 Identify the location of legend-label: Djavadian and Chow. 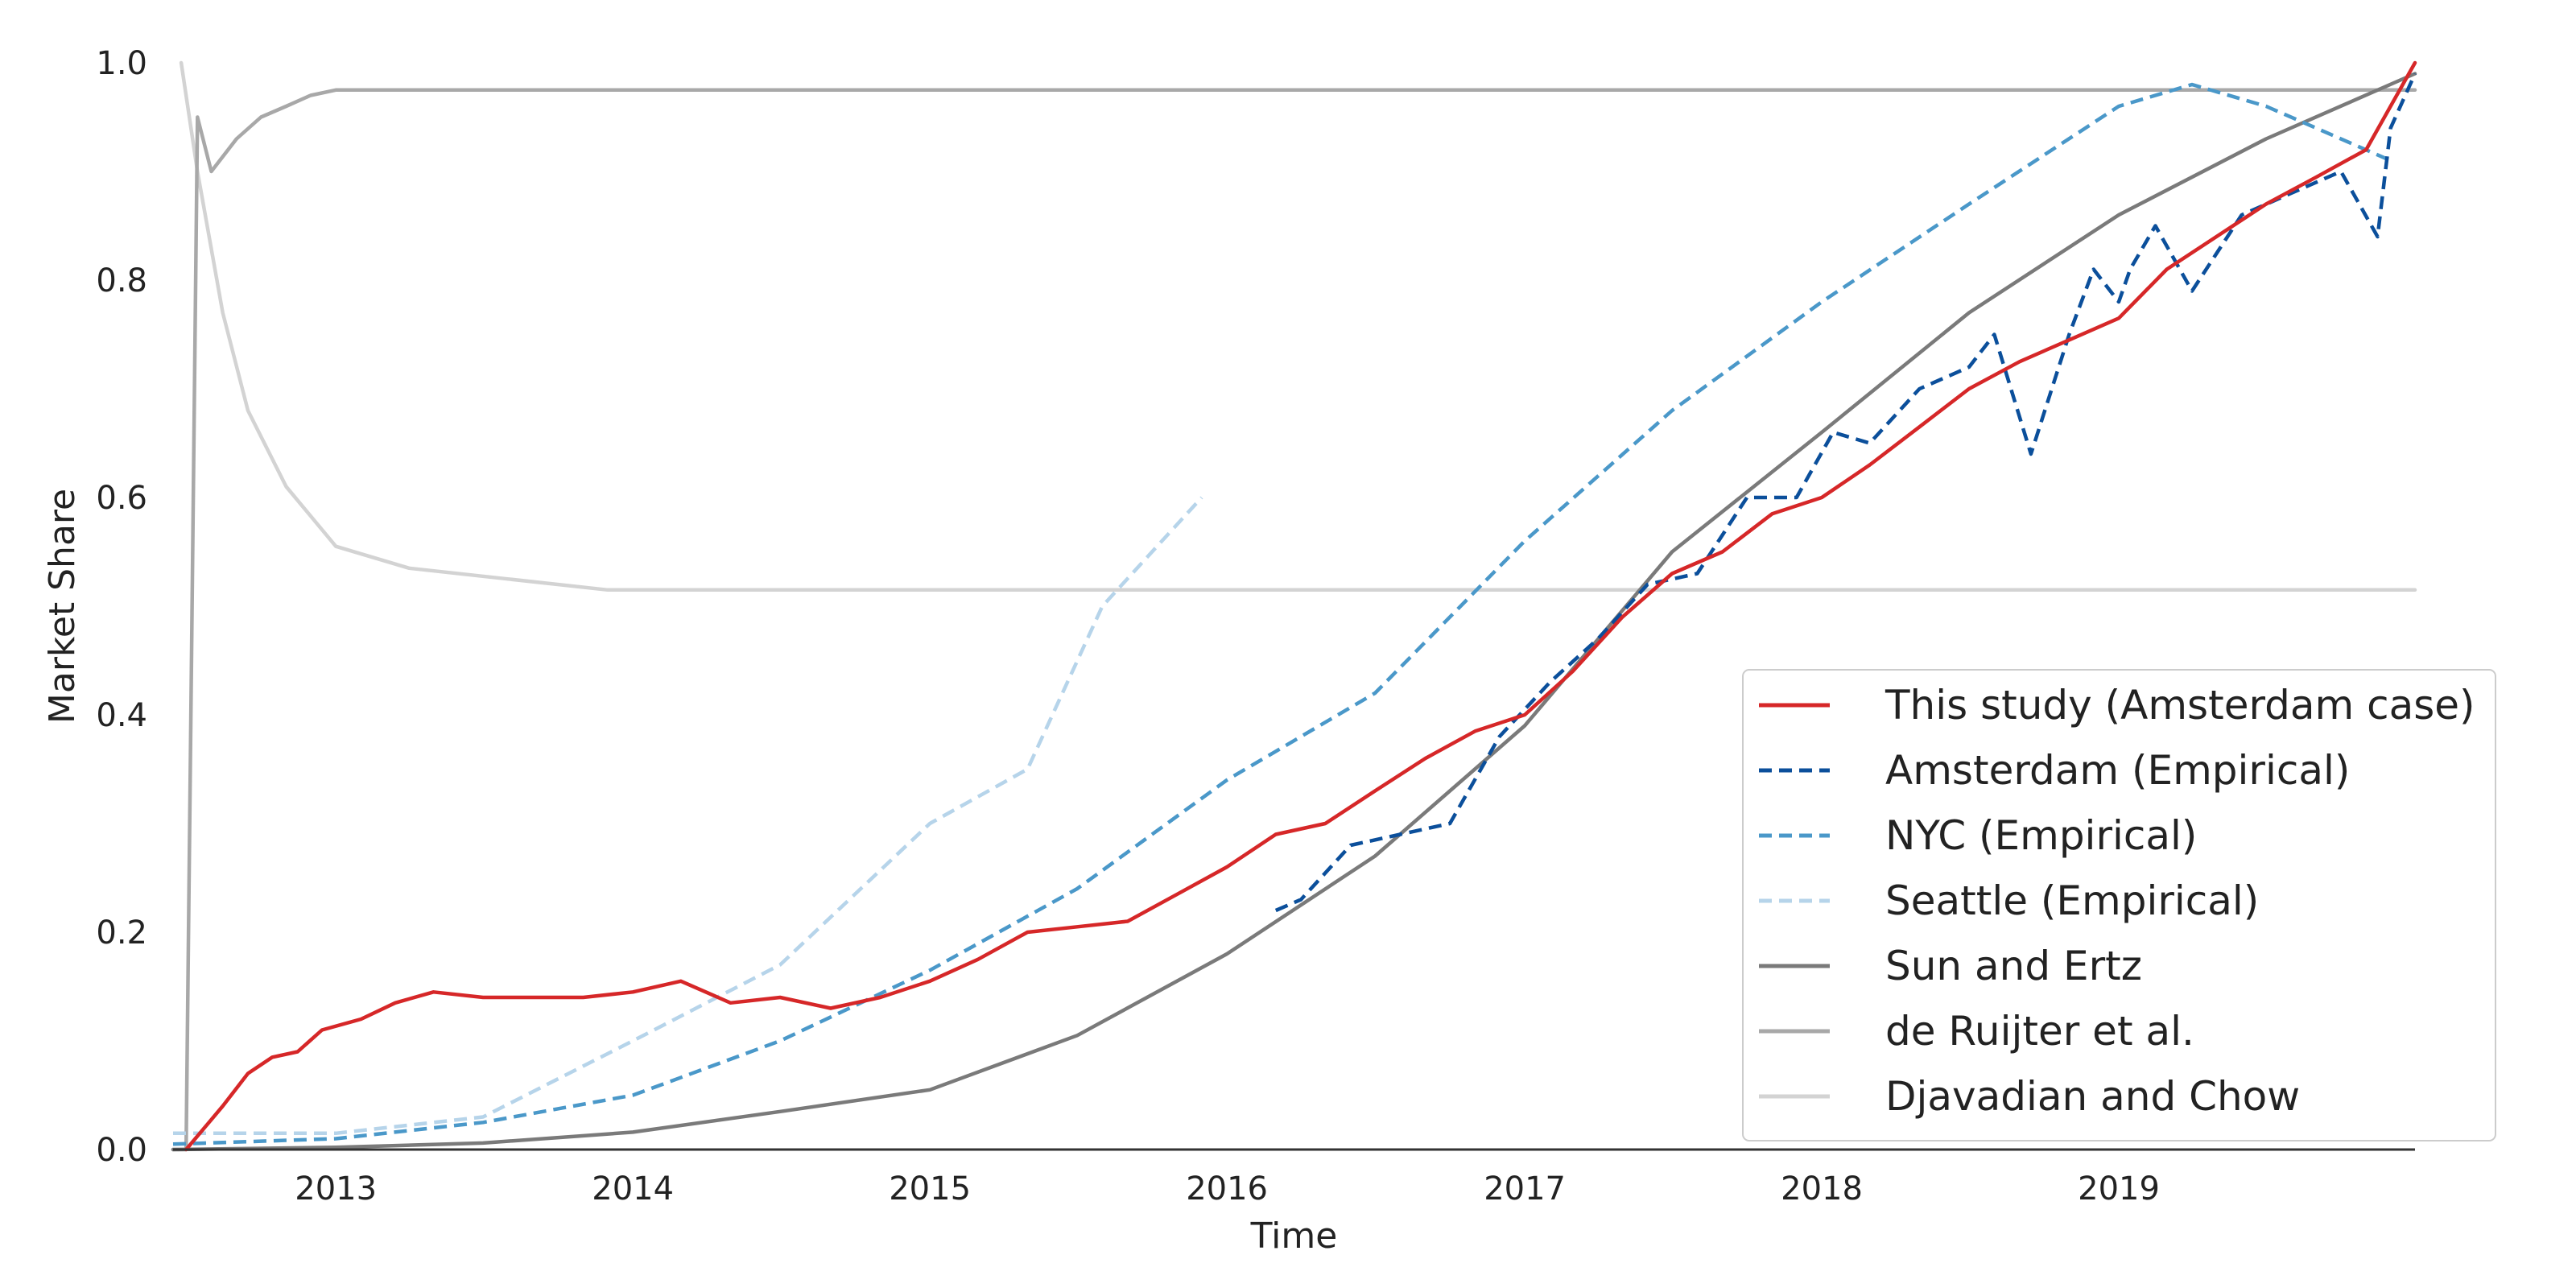
(2092, 1096).